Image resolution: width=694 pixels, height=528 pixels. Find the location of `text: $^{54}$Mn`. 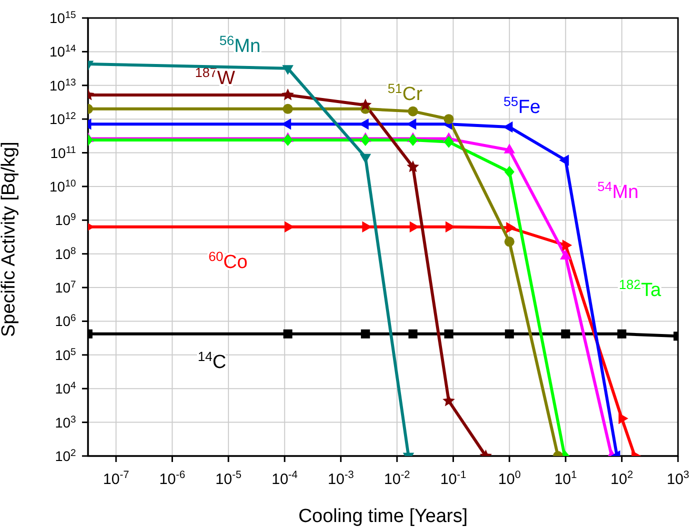

text: $^{54}$Mn is located at coordinates (618, 190).